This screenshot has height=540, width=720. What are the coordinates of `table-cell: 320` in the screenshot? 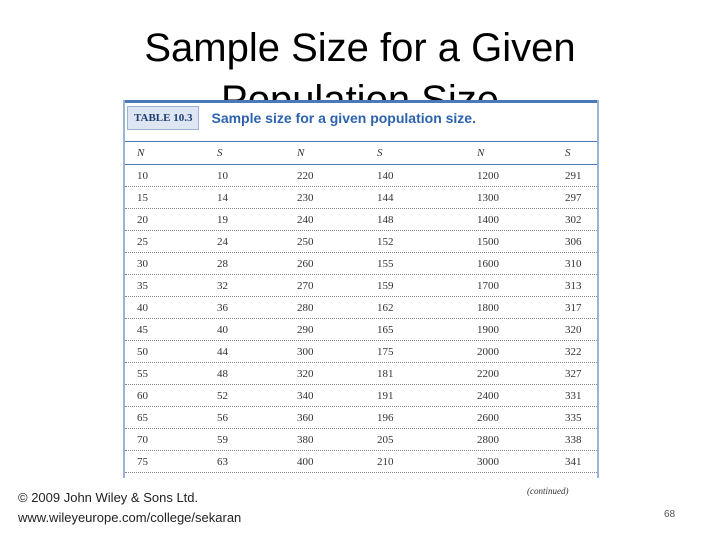 It's located at (305, 373).